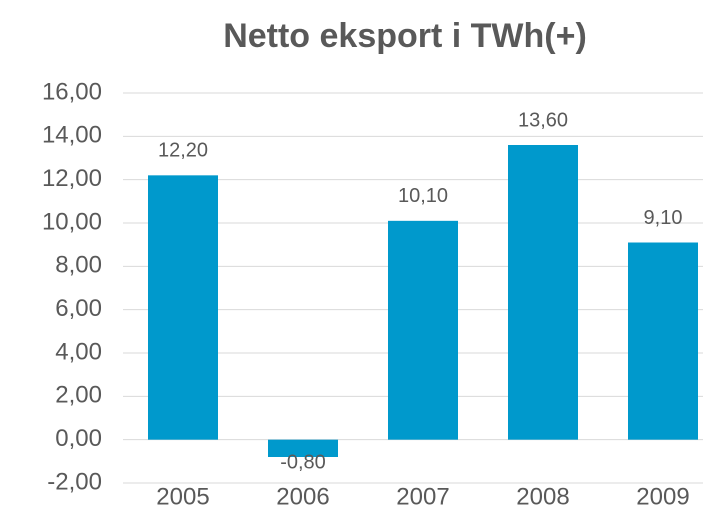 This screenshot has height=515, width=710. What do you see at coordinates (78, 308) in the screenshot?
I see `y-tick-label: 6,00` at bounding box center [78, 308].